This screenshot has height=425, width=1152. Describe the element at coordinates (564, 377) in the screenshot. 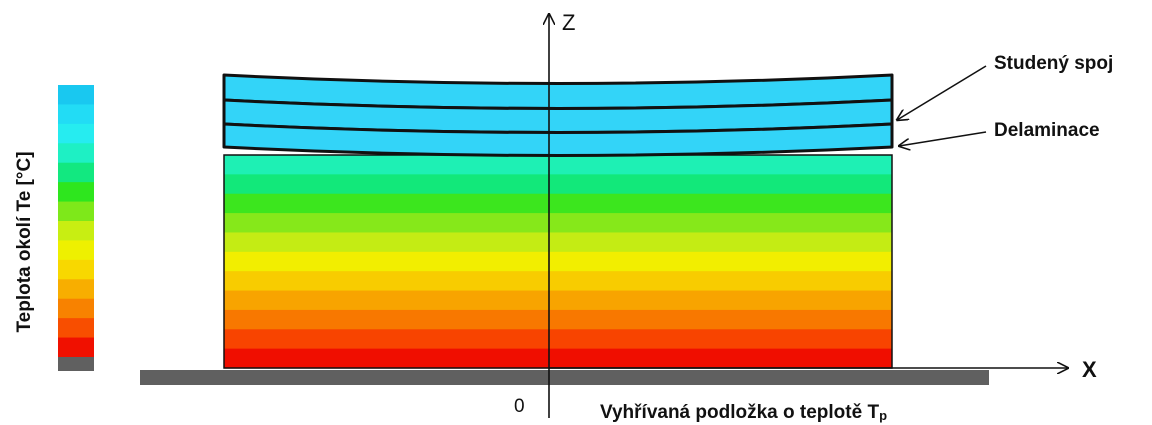

I see `heated-substrate` at that location.